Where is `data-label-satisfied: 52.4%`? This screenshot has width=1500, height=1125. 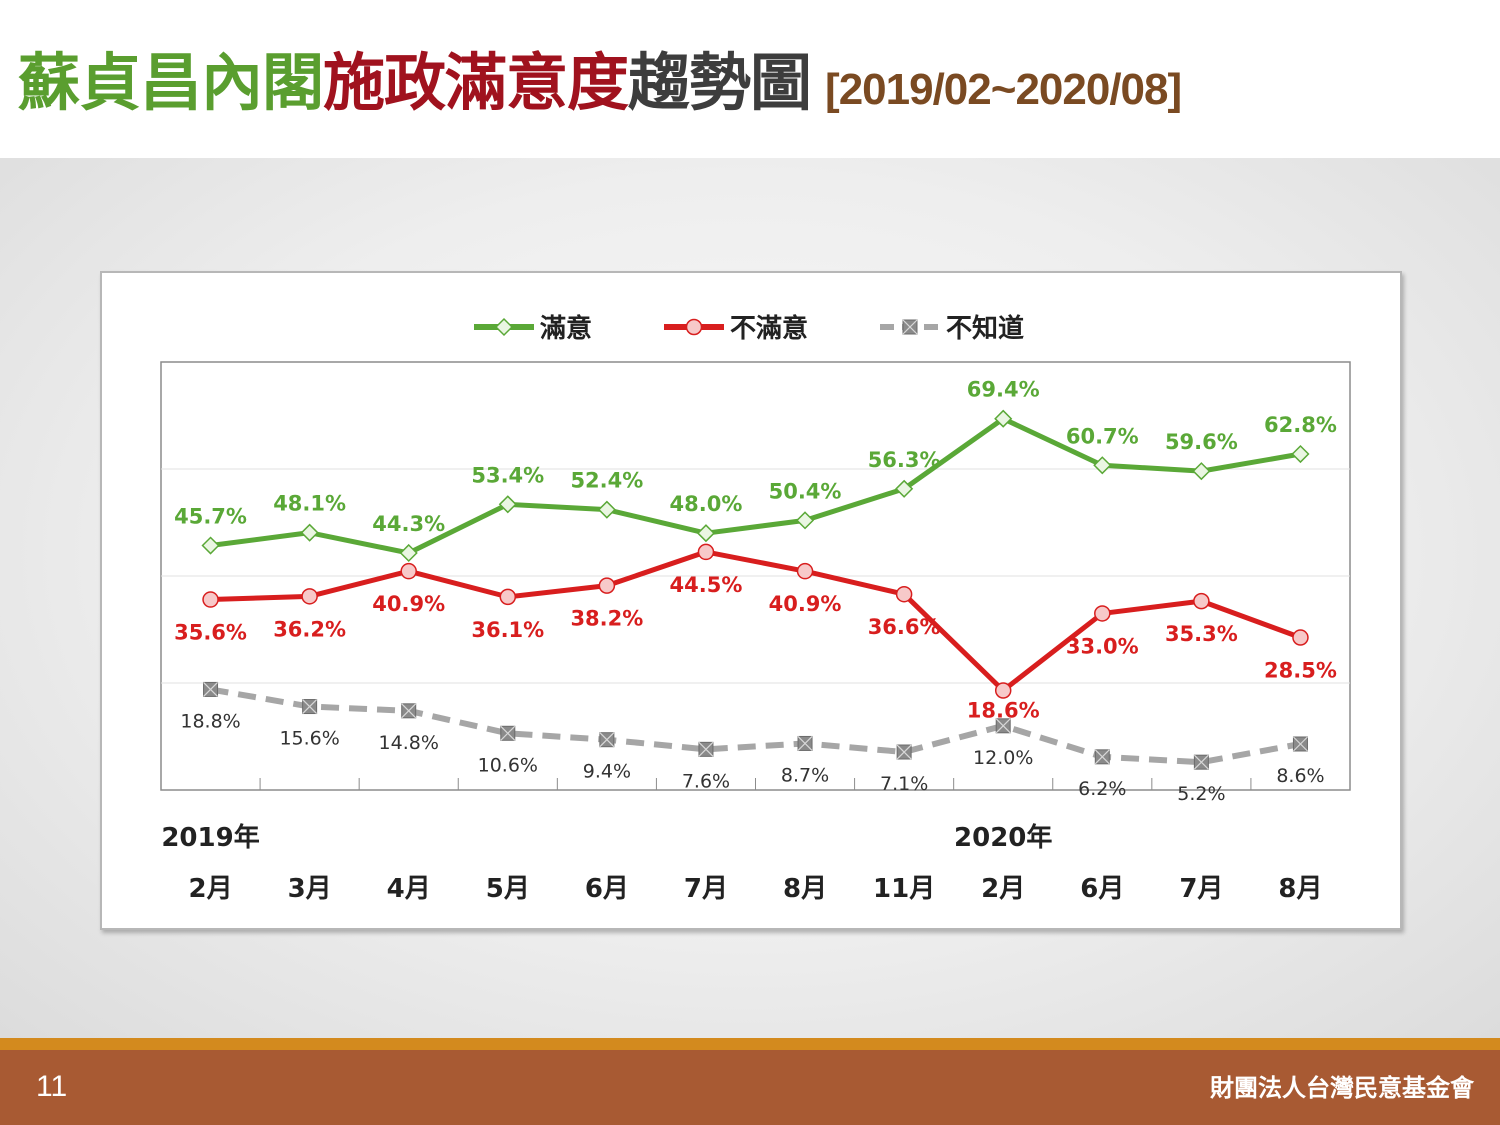
data-label-satisfied: 52.4% is located at coordinates (606, 481).